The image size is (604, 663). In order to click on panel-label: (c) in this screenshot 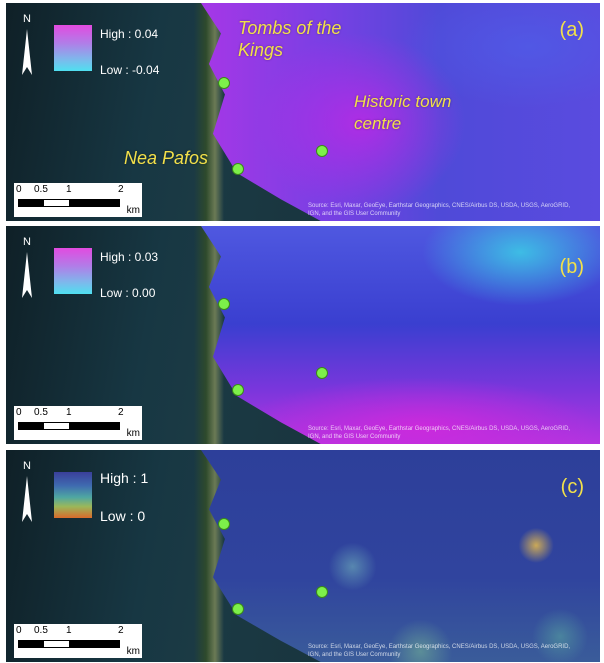, I will do `click(572, 487)`.